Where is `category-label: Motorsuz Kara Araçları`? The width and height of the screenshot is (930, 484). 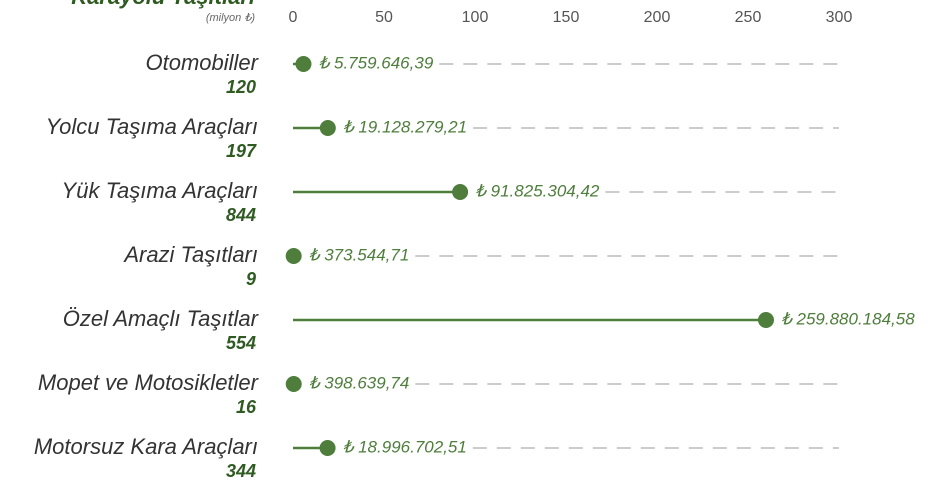 category-label: Motorsuz Kara Araçları is located at coordinates (146, 446).